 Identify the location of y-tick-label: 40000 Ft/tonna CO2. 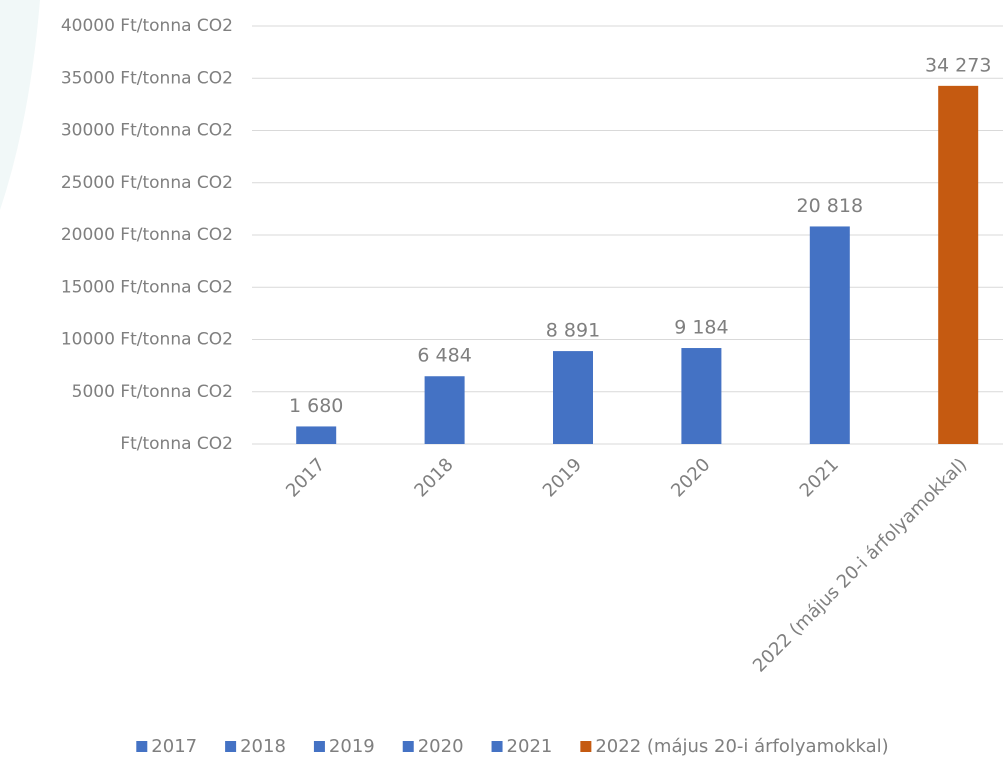
(147, 26).